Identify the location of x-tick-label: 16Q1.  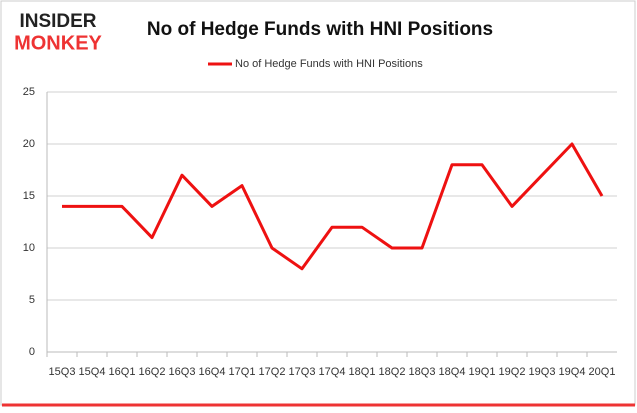
(122, 372).